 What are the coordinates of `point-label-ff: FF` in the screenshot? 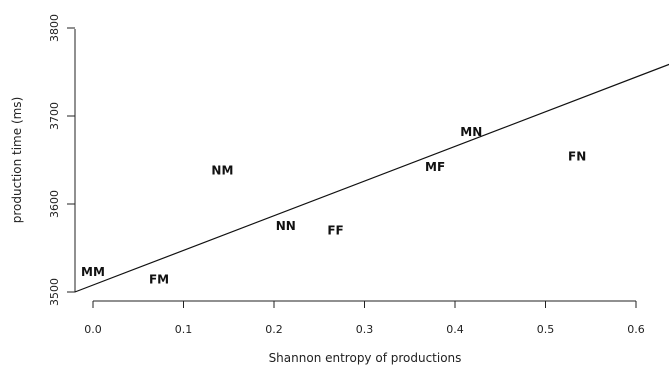 It's located at (335, 230).